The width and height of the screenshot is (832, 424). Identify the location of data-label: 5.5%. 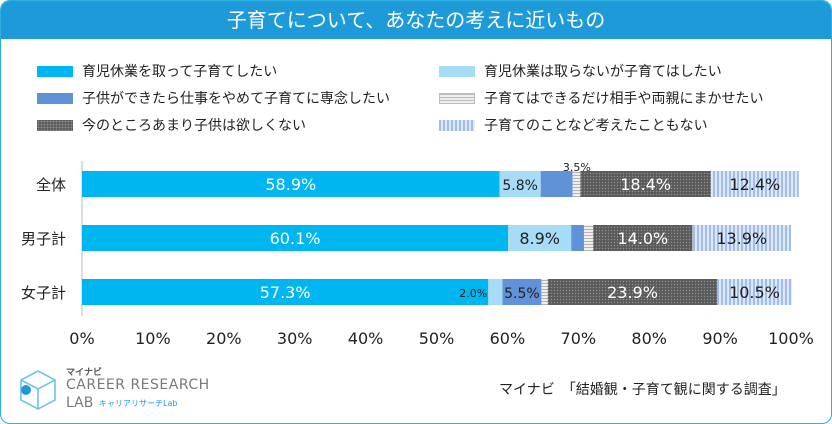
(522, 294).